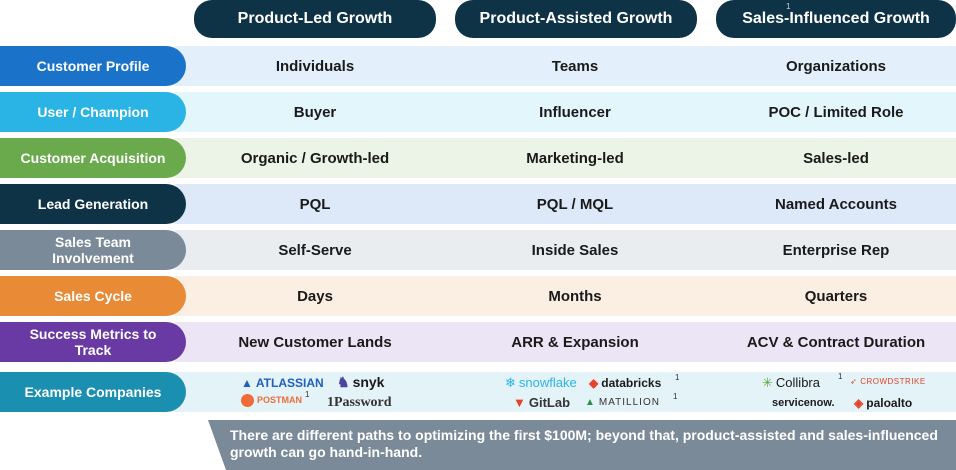  Describe the element at coordinates (888, 381) in the screenshot. I see `crowdstrike-logo: ➶ CROWDSTRIKE` at that location.